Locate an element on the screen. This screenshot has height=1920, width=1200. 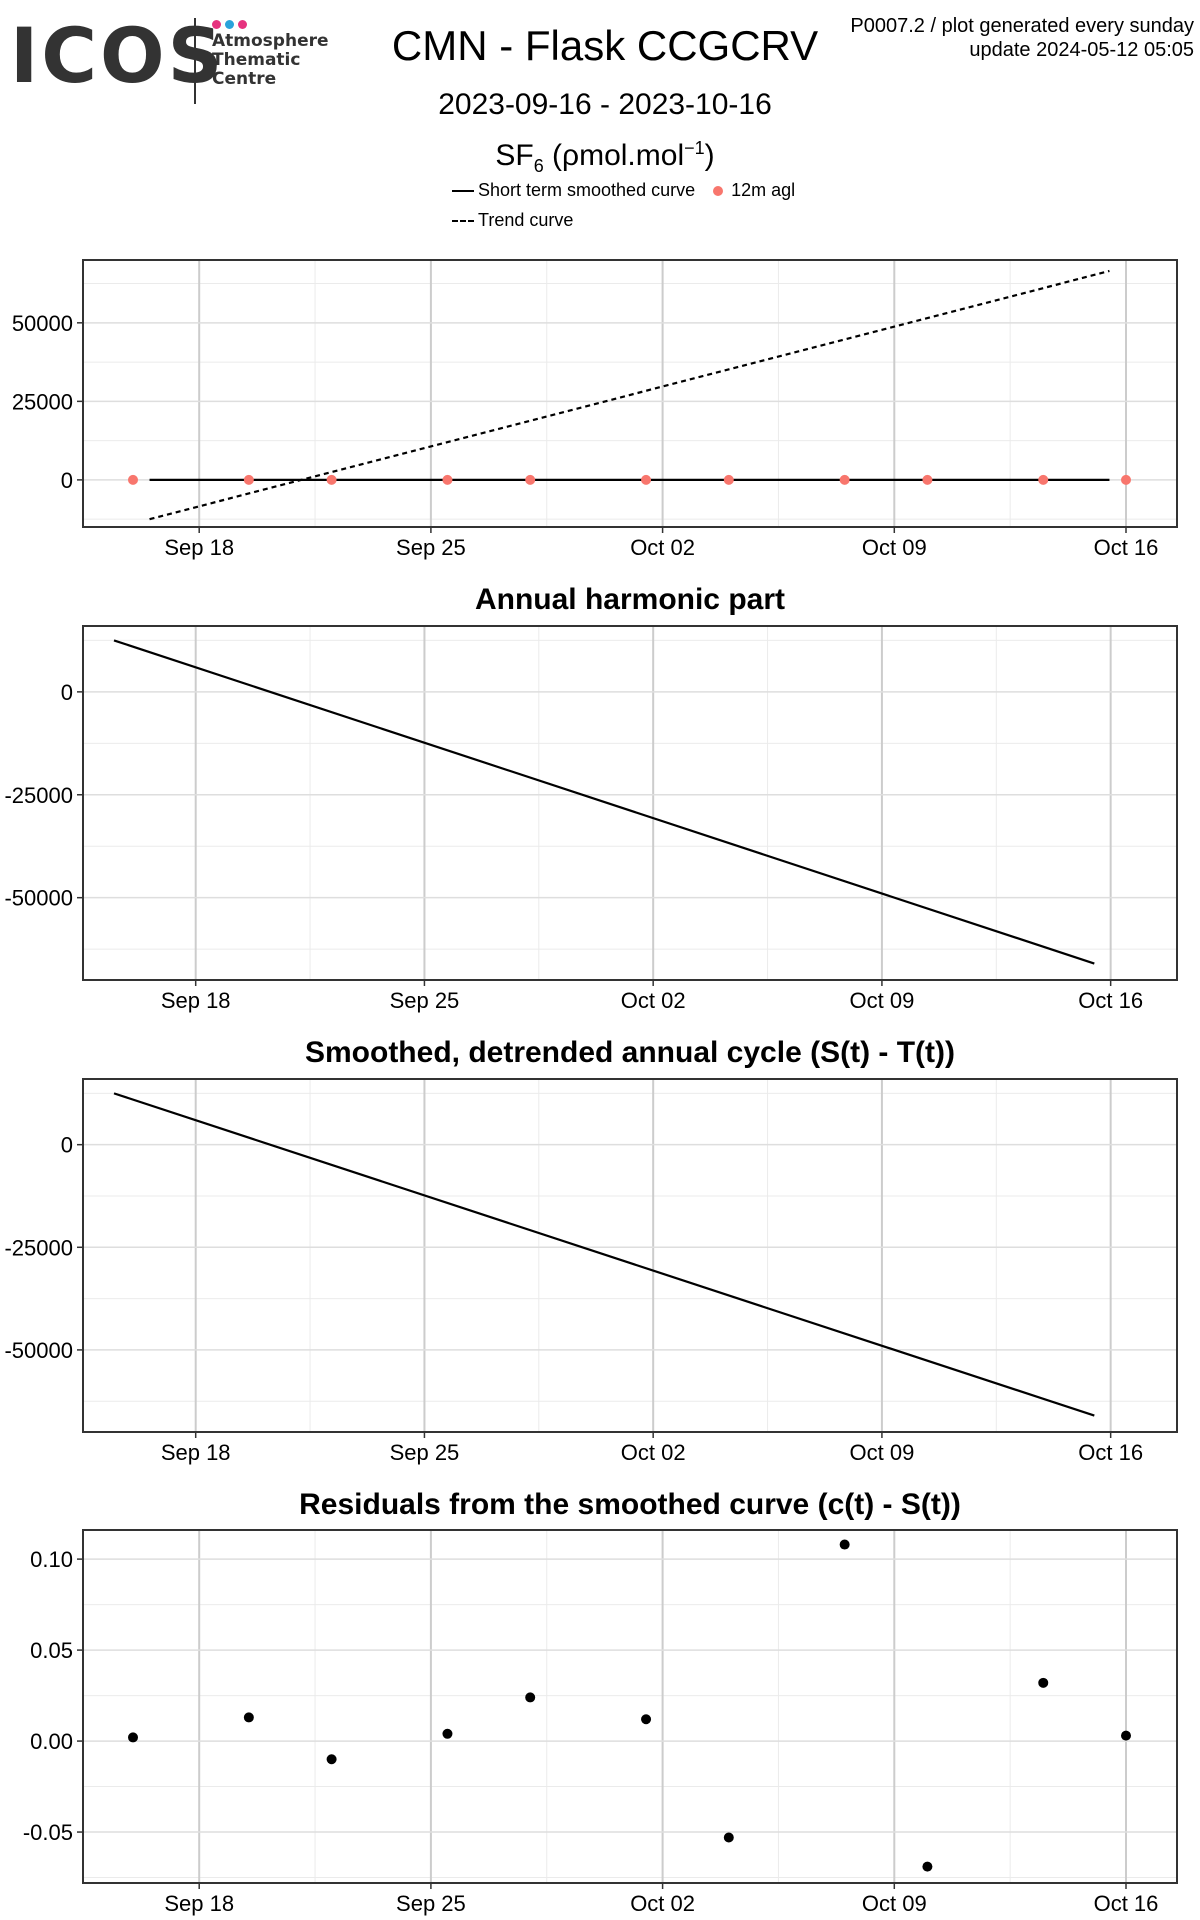
legend-row: Trend curve is located at coordinates (512, 220).